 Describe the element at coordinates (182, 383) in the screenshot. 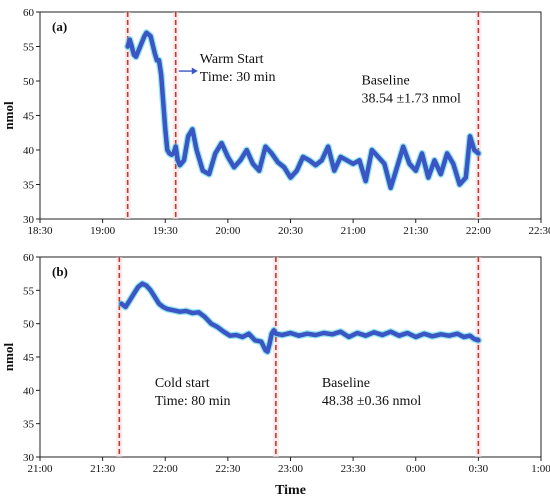

I see `annotation-text: Cold start` at that location.